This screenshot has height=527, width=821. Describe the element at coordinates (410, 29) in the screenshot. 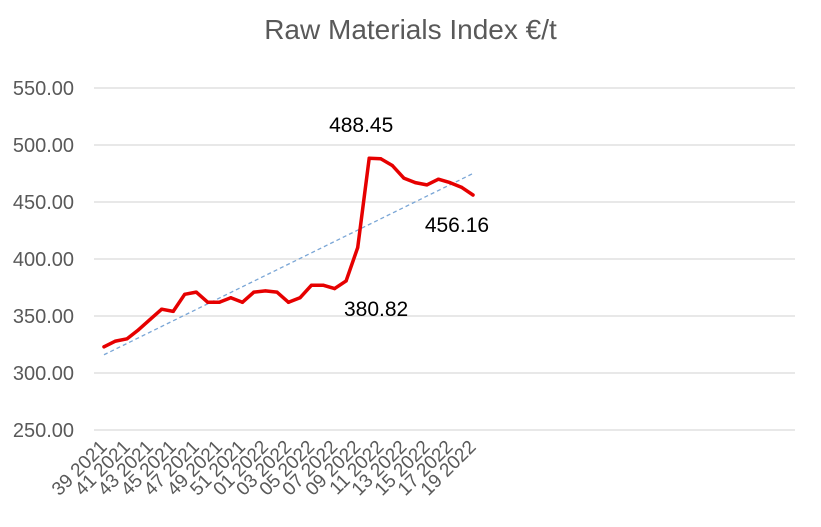

I see `chart-title: Raw Materials Index €/t` at that location.